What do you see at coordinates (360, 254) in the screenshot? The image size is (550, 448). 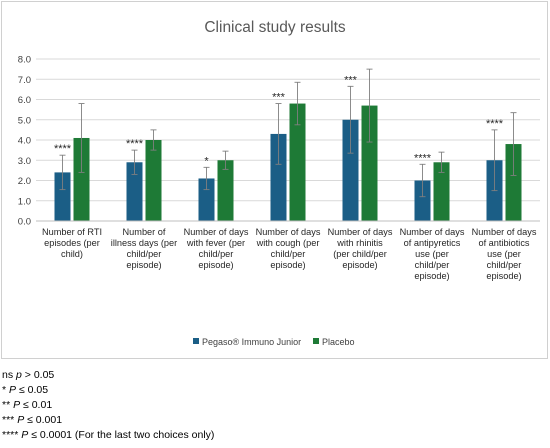 I see `x-category-label: (per child/per` at bounding box center [360, 254].